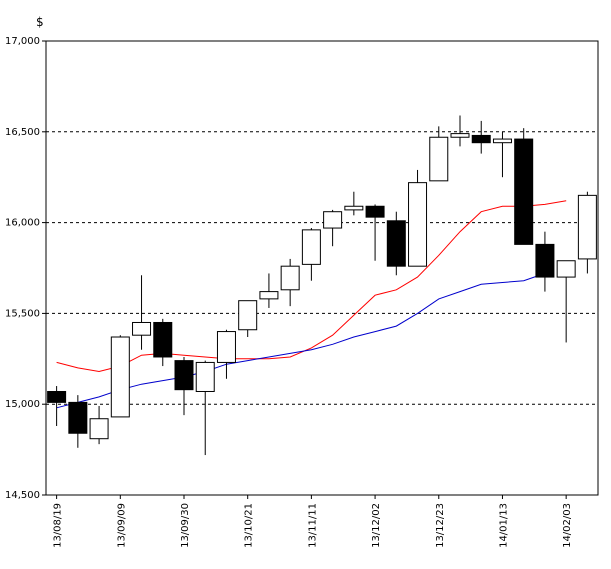  I want to click on y-tick-label: 15,000, so click(22, 404).